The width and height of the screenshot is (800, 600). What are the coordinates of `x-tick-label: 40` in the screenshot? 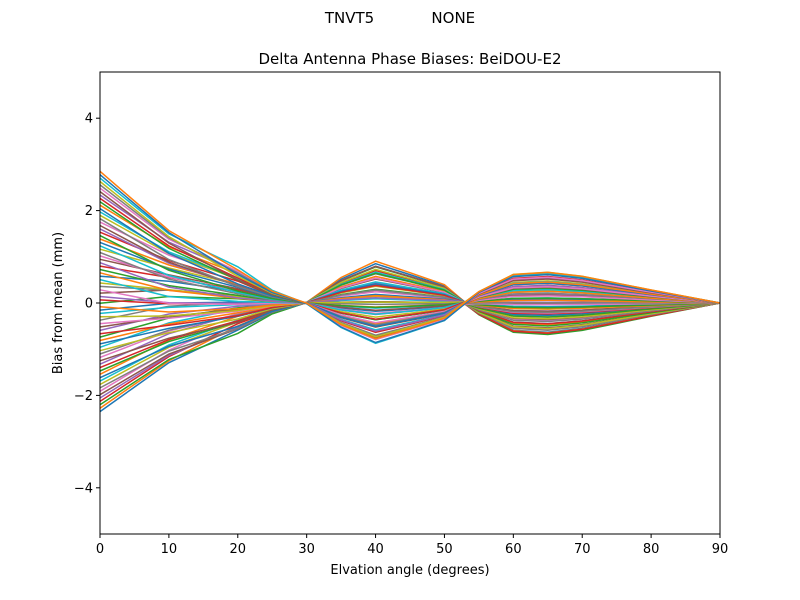 It's located at (375, 549).